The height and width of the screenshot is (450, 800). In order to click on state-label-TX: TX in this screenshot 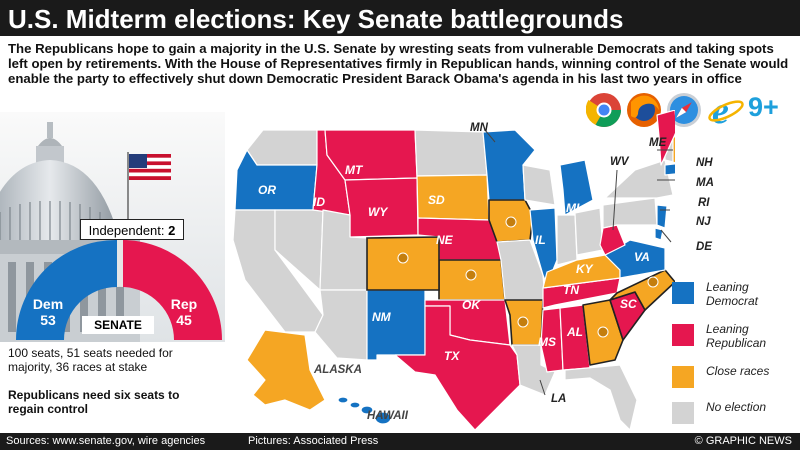, I will do `click(452, 356)`.